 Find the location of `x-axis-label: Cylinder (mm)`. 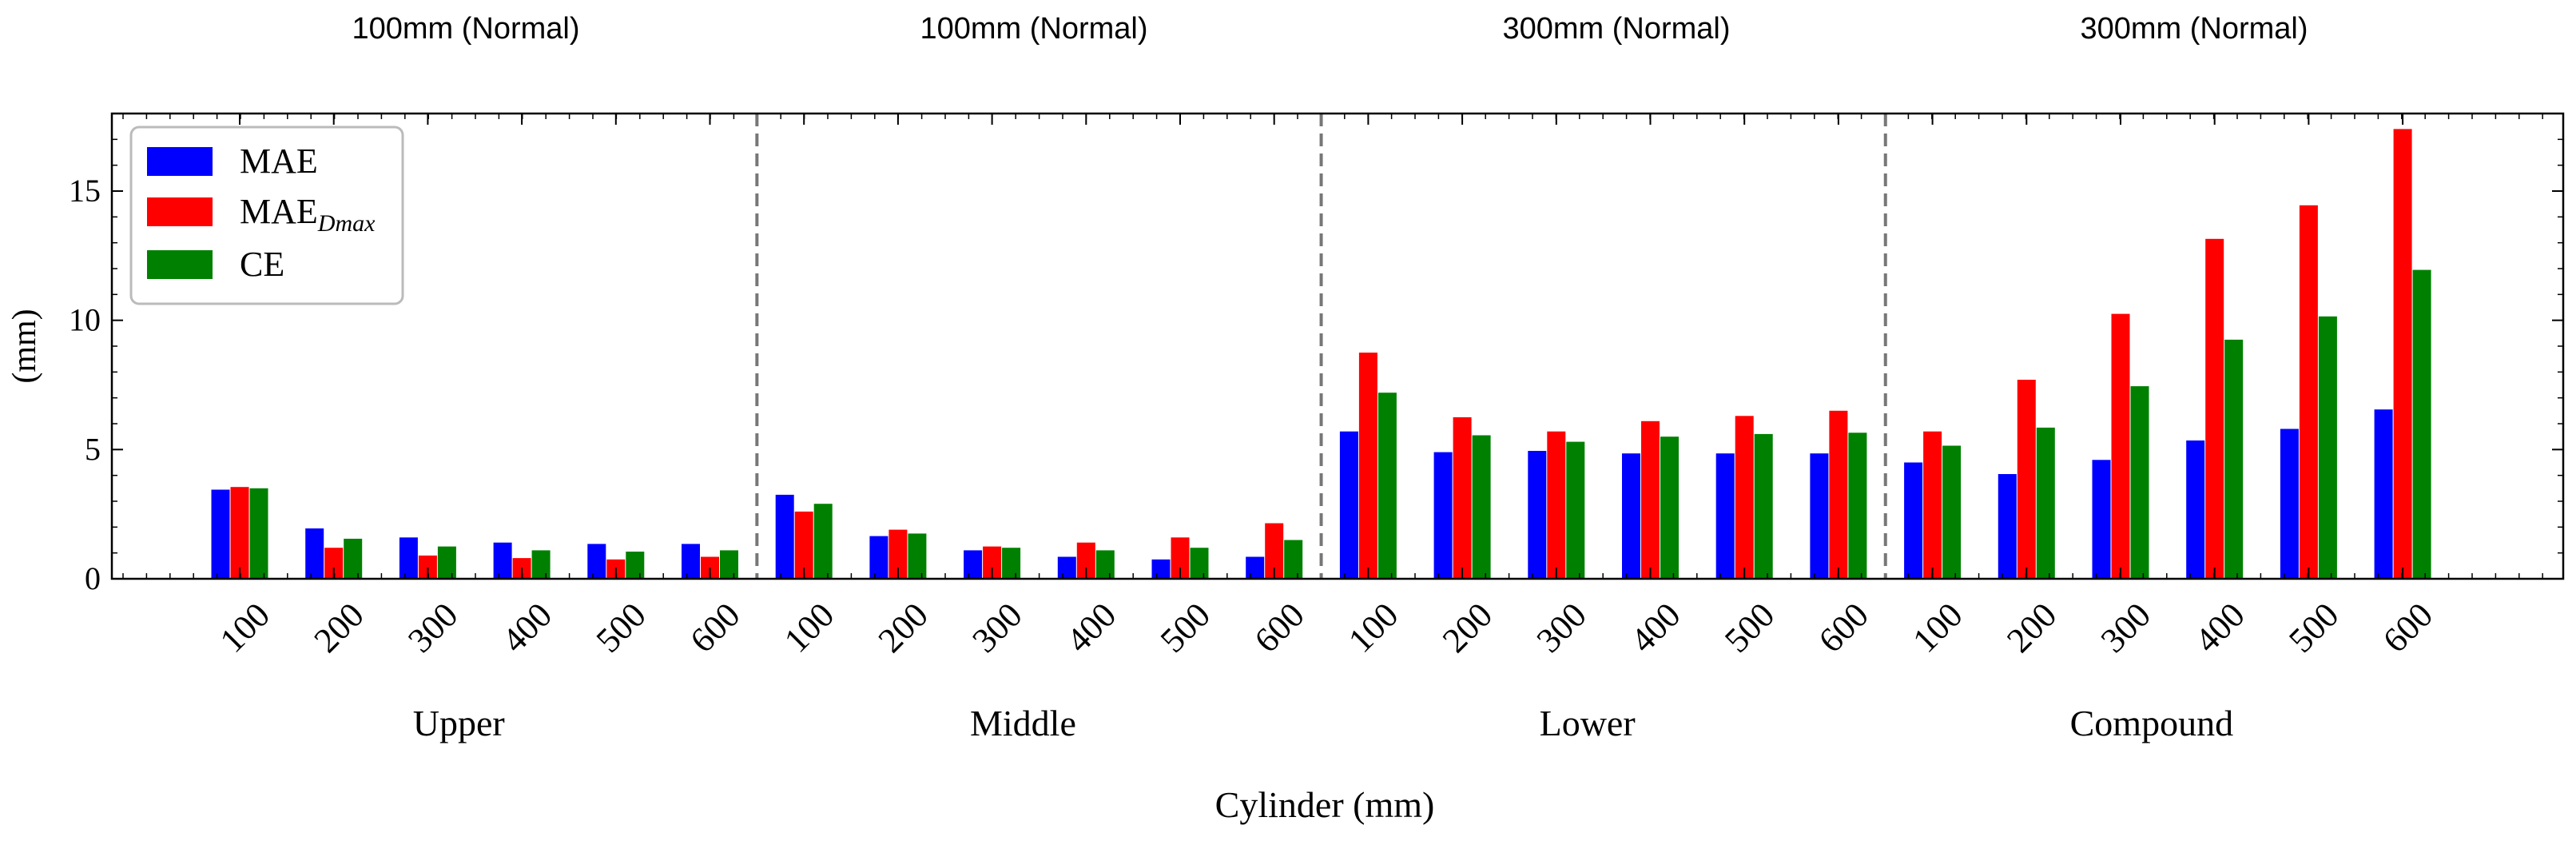

x-axis-label: Cylinder (mm) is located at coordinates (1325, 804).